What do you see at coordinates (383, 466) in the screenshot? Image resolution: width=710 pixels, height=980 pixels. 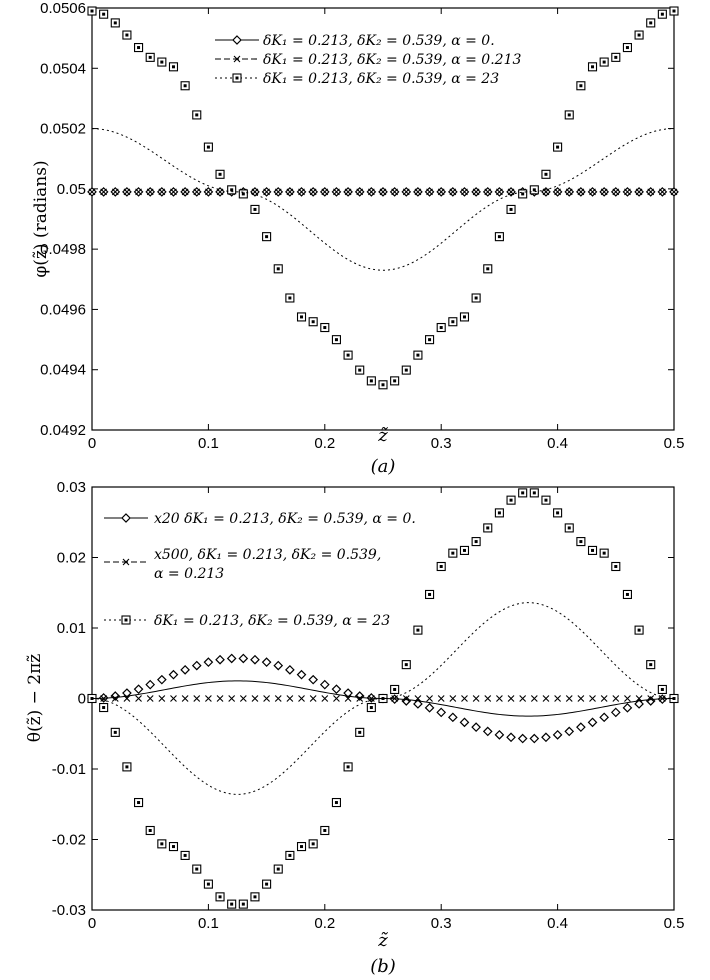 I see `caption-a: (a)` at bounding box center [383, 466].